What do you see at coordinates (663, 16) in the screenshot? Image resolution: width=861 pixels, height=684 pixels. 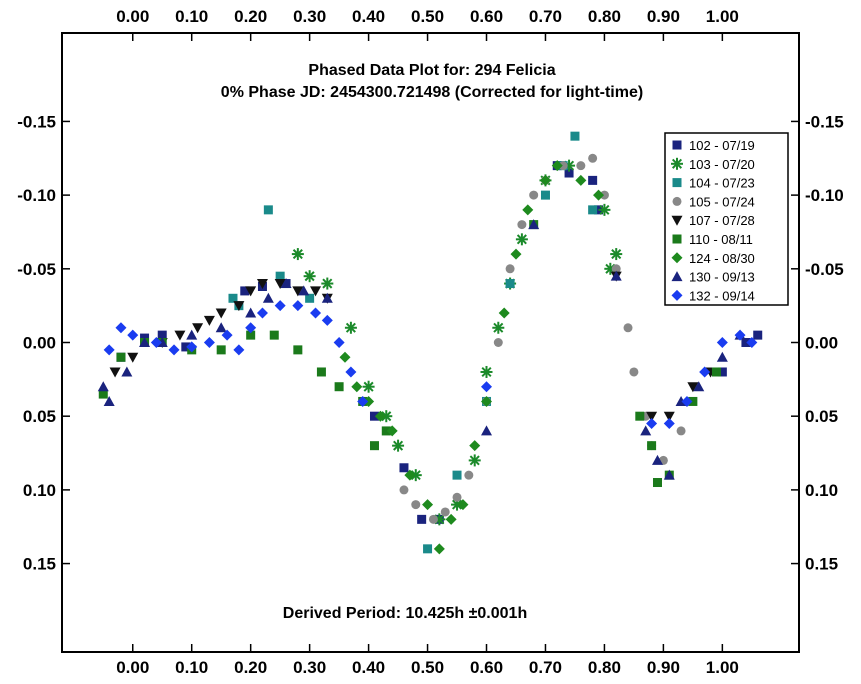 I see `x-tick-label-top: 0.90` at bounding box center [663, 16].